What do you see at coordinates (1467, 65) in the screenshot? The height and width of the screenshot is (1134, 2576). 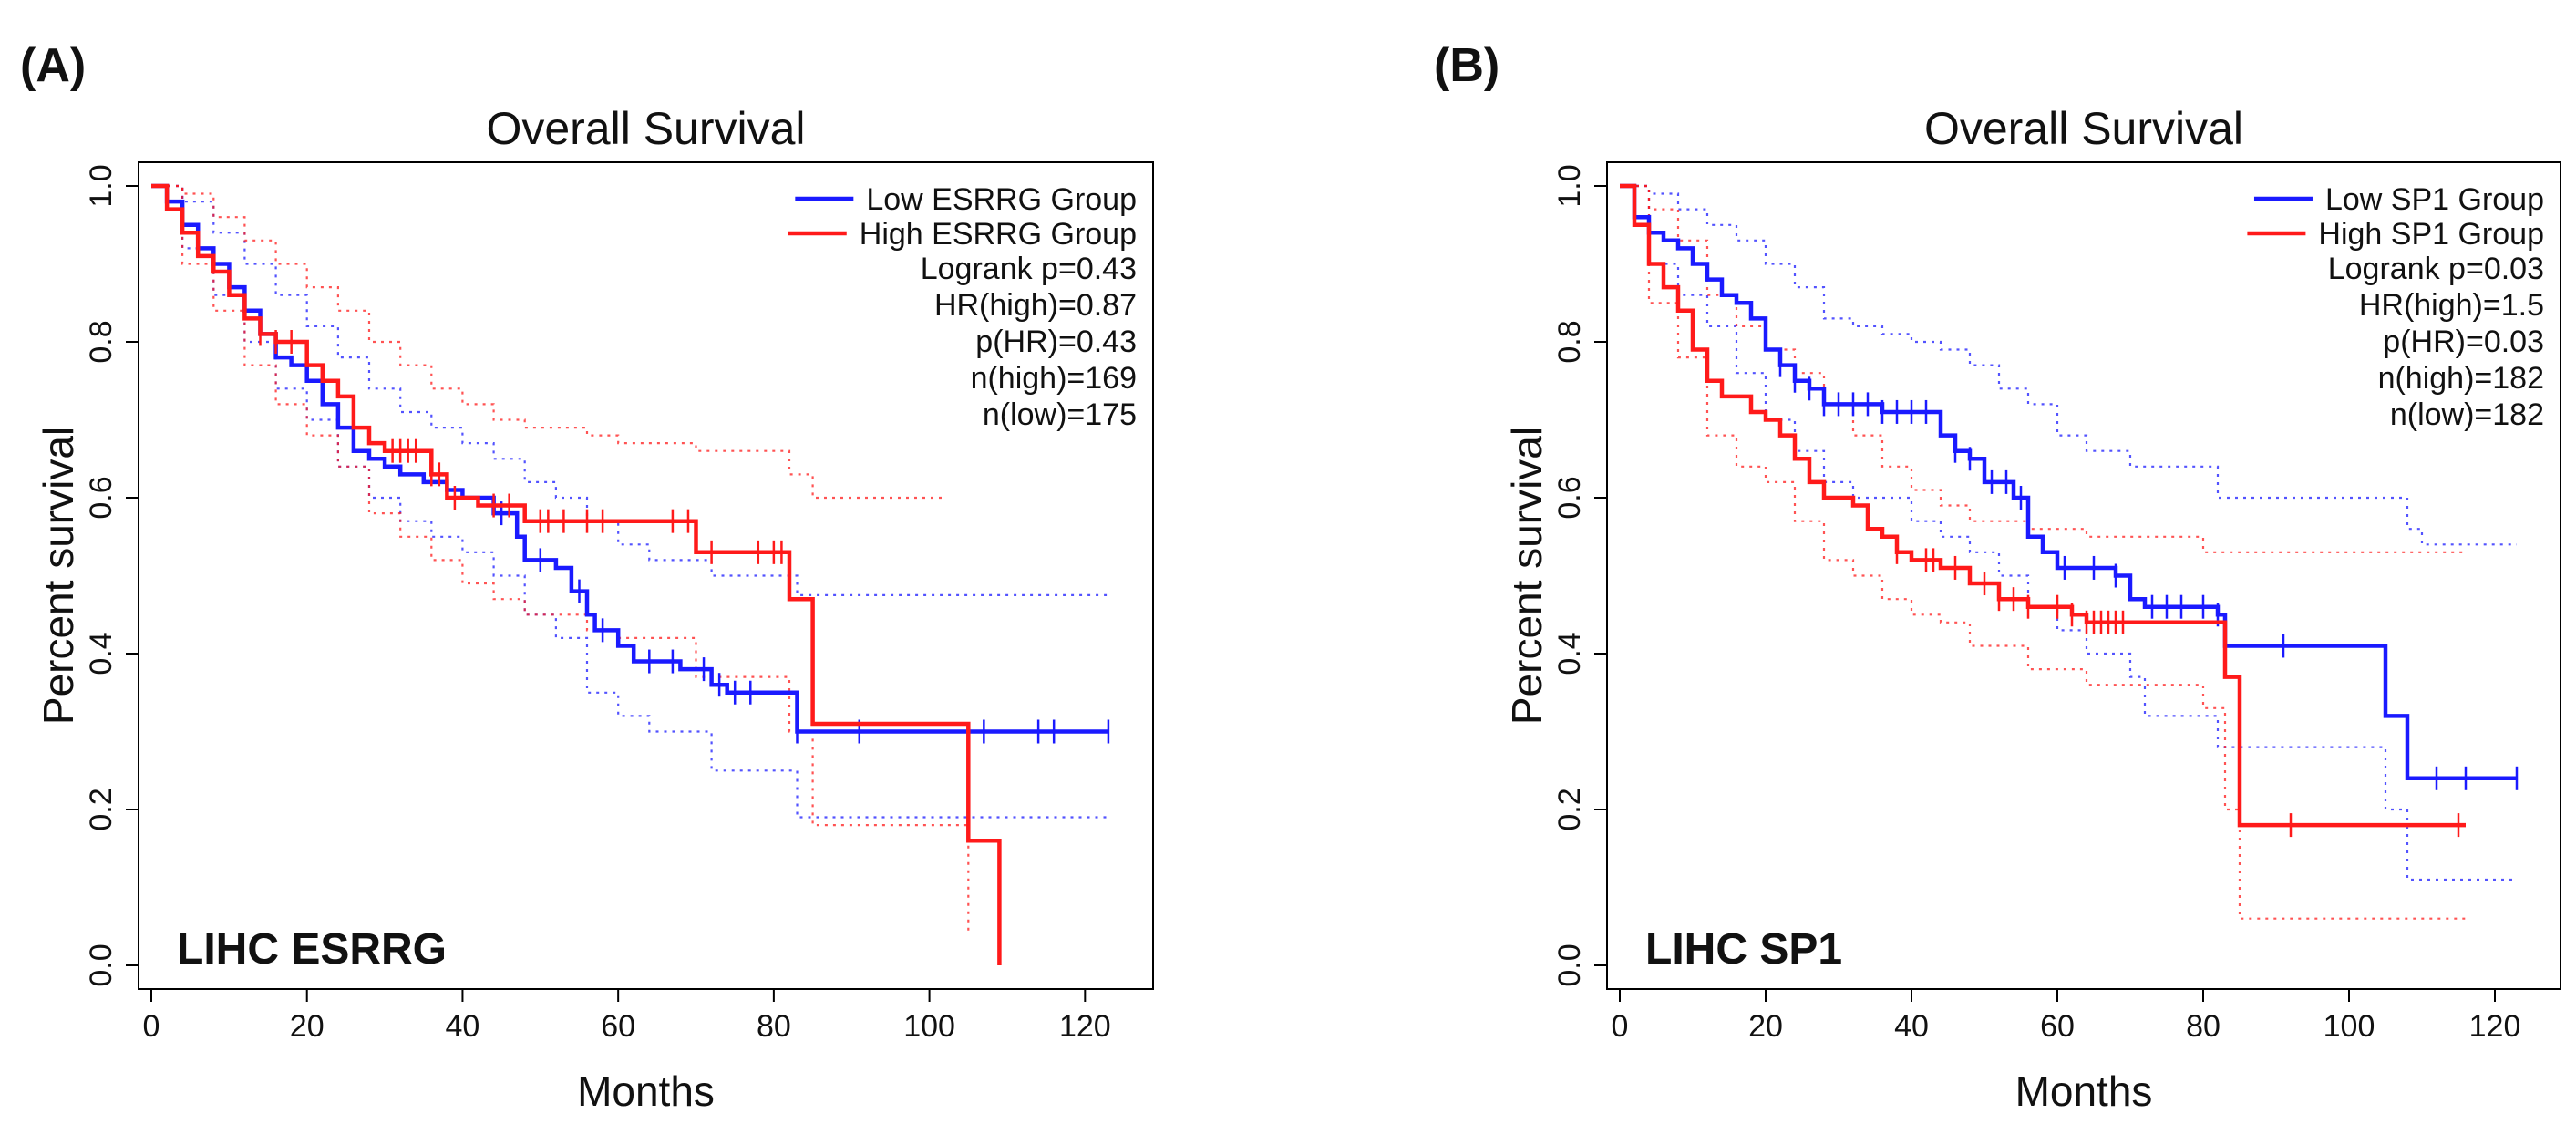 I see `panel-label: (B)` at bounding box center [1467, 65].